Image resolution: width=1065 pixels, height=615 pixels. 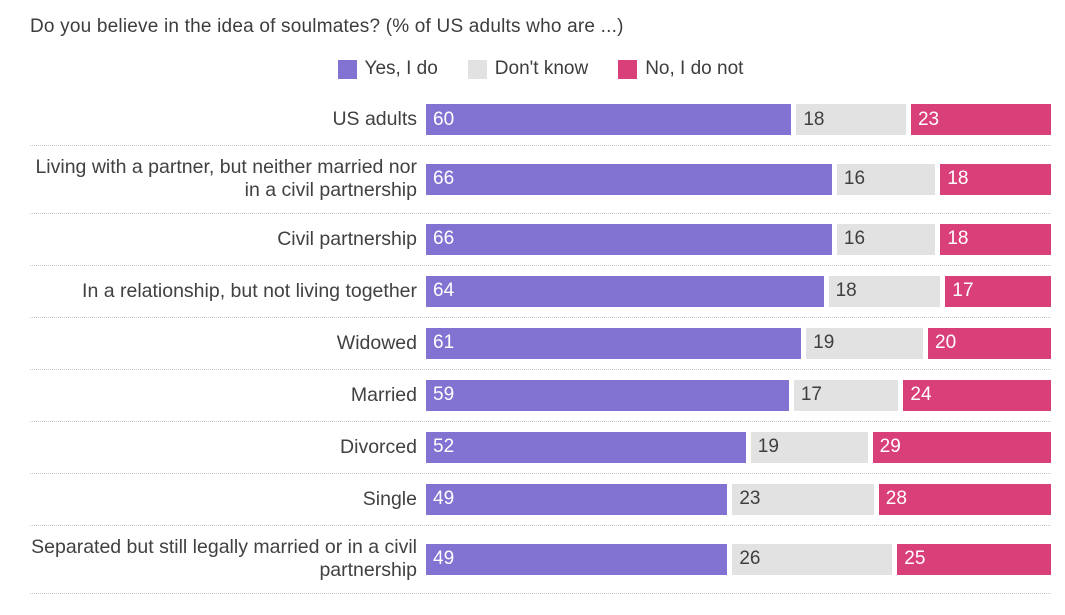 I want to click on bar-segment-dont-know: 23, so click(x=803, y=499).